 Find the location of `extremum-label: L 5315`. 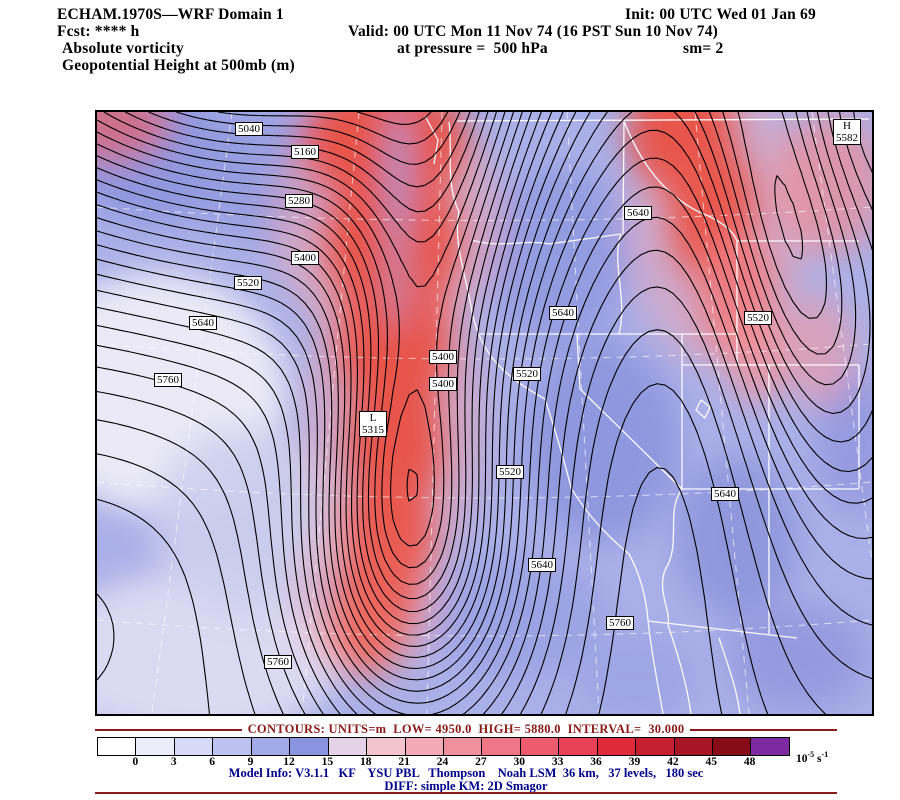

extremum-label: L 5315 is located at coordinates (373, 424).